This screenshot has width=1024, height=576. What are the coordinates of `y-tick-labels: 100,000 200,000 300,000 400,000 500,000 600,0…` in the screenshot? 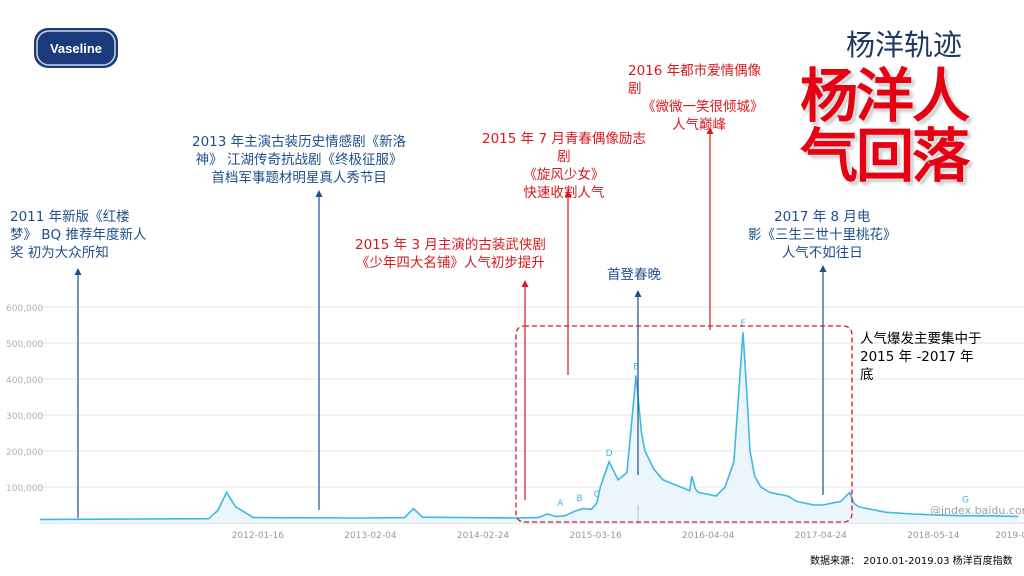 It's located at (24, 399).